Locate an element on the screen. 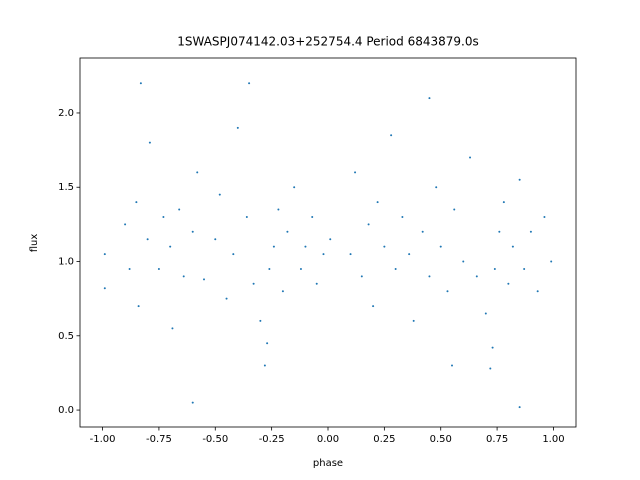  x-tick-label: -1.00 is located at coordinates (103, 439).